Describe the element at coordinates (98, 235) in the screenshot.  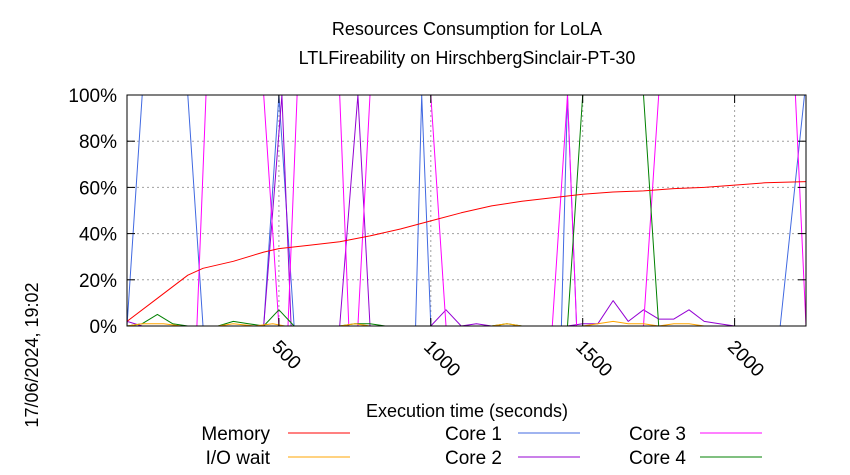
I see `y-tick-label: 40%` at that location.